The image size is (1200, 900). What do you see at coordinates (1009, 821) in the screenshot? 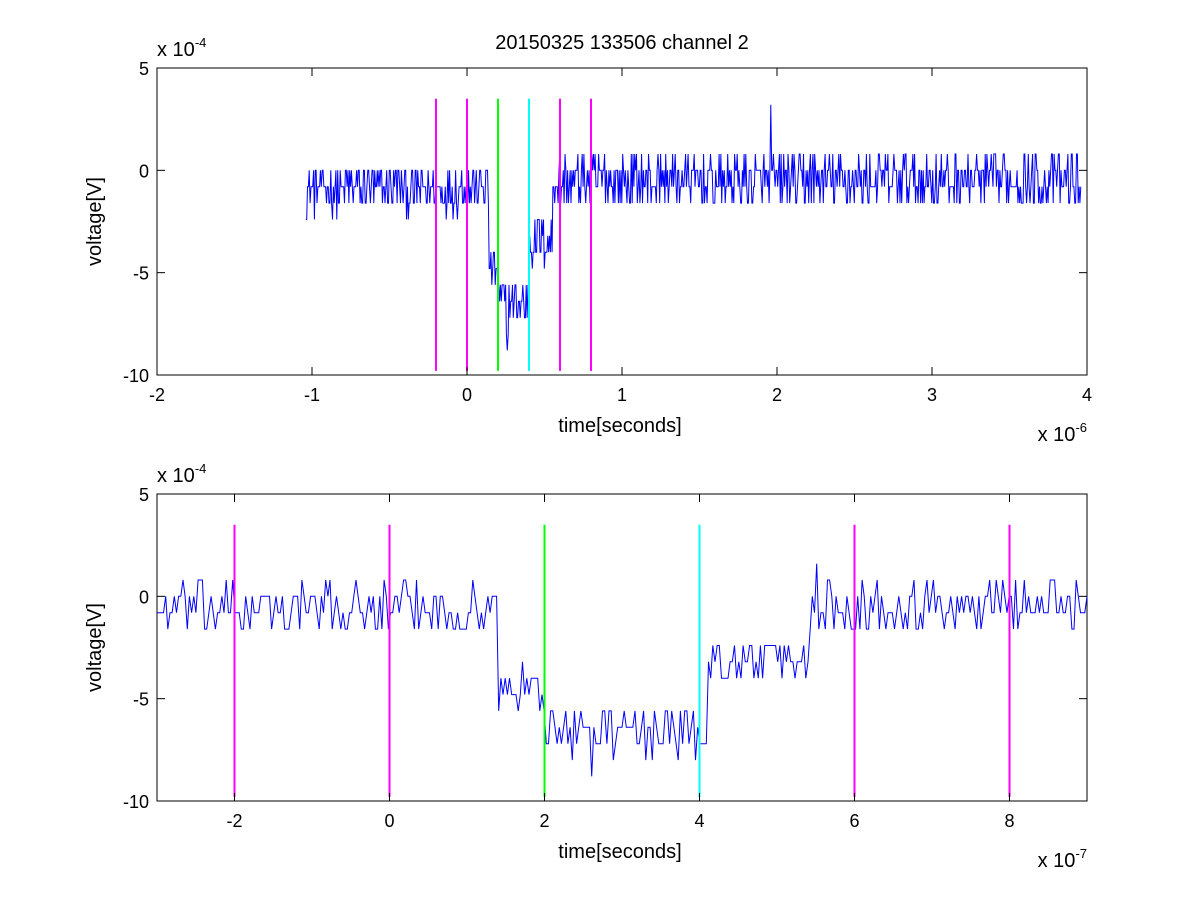
I see `x-tick-label: 8` at bounding box center [1009, 821].